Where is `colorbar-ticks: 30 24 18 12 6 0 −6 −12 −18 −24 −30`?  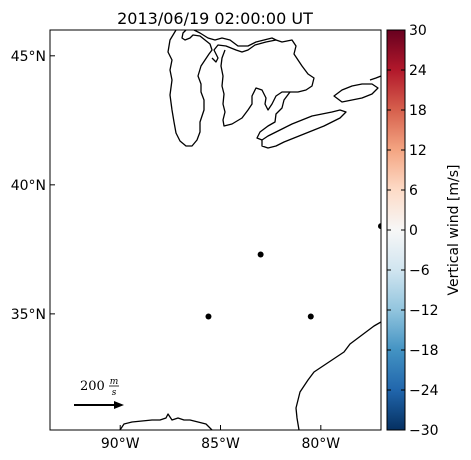 colorbar-ticks: 30 24 18 12 6 0 −6 −12 −18 −24 −30 is located at coordinates (413, 231).